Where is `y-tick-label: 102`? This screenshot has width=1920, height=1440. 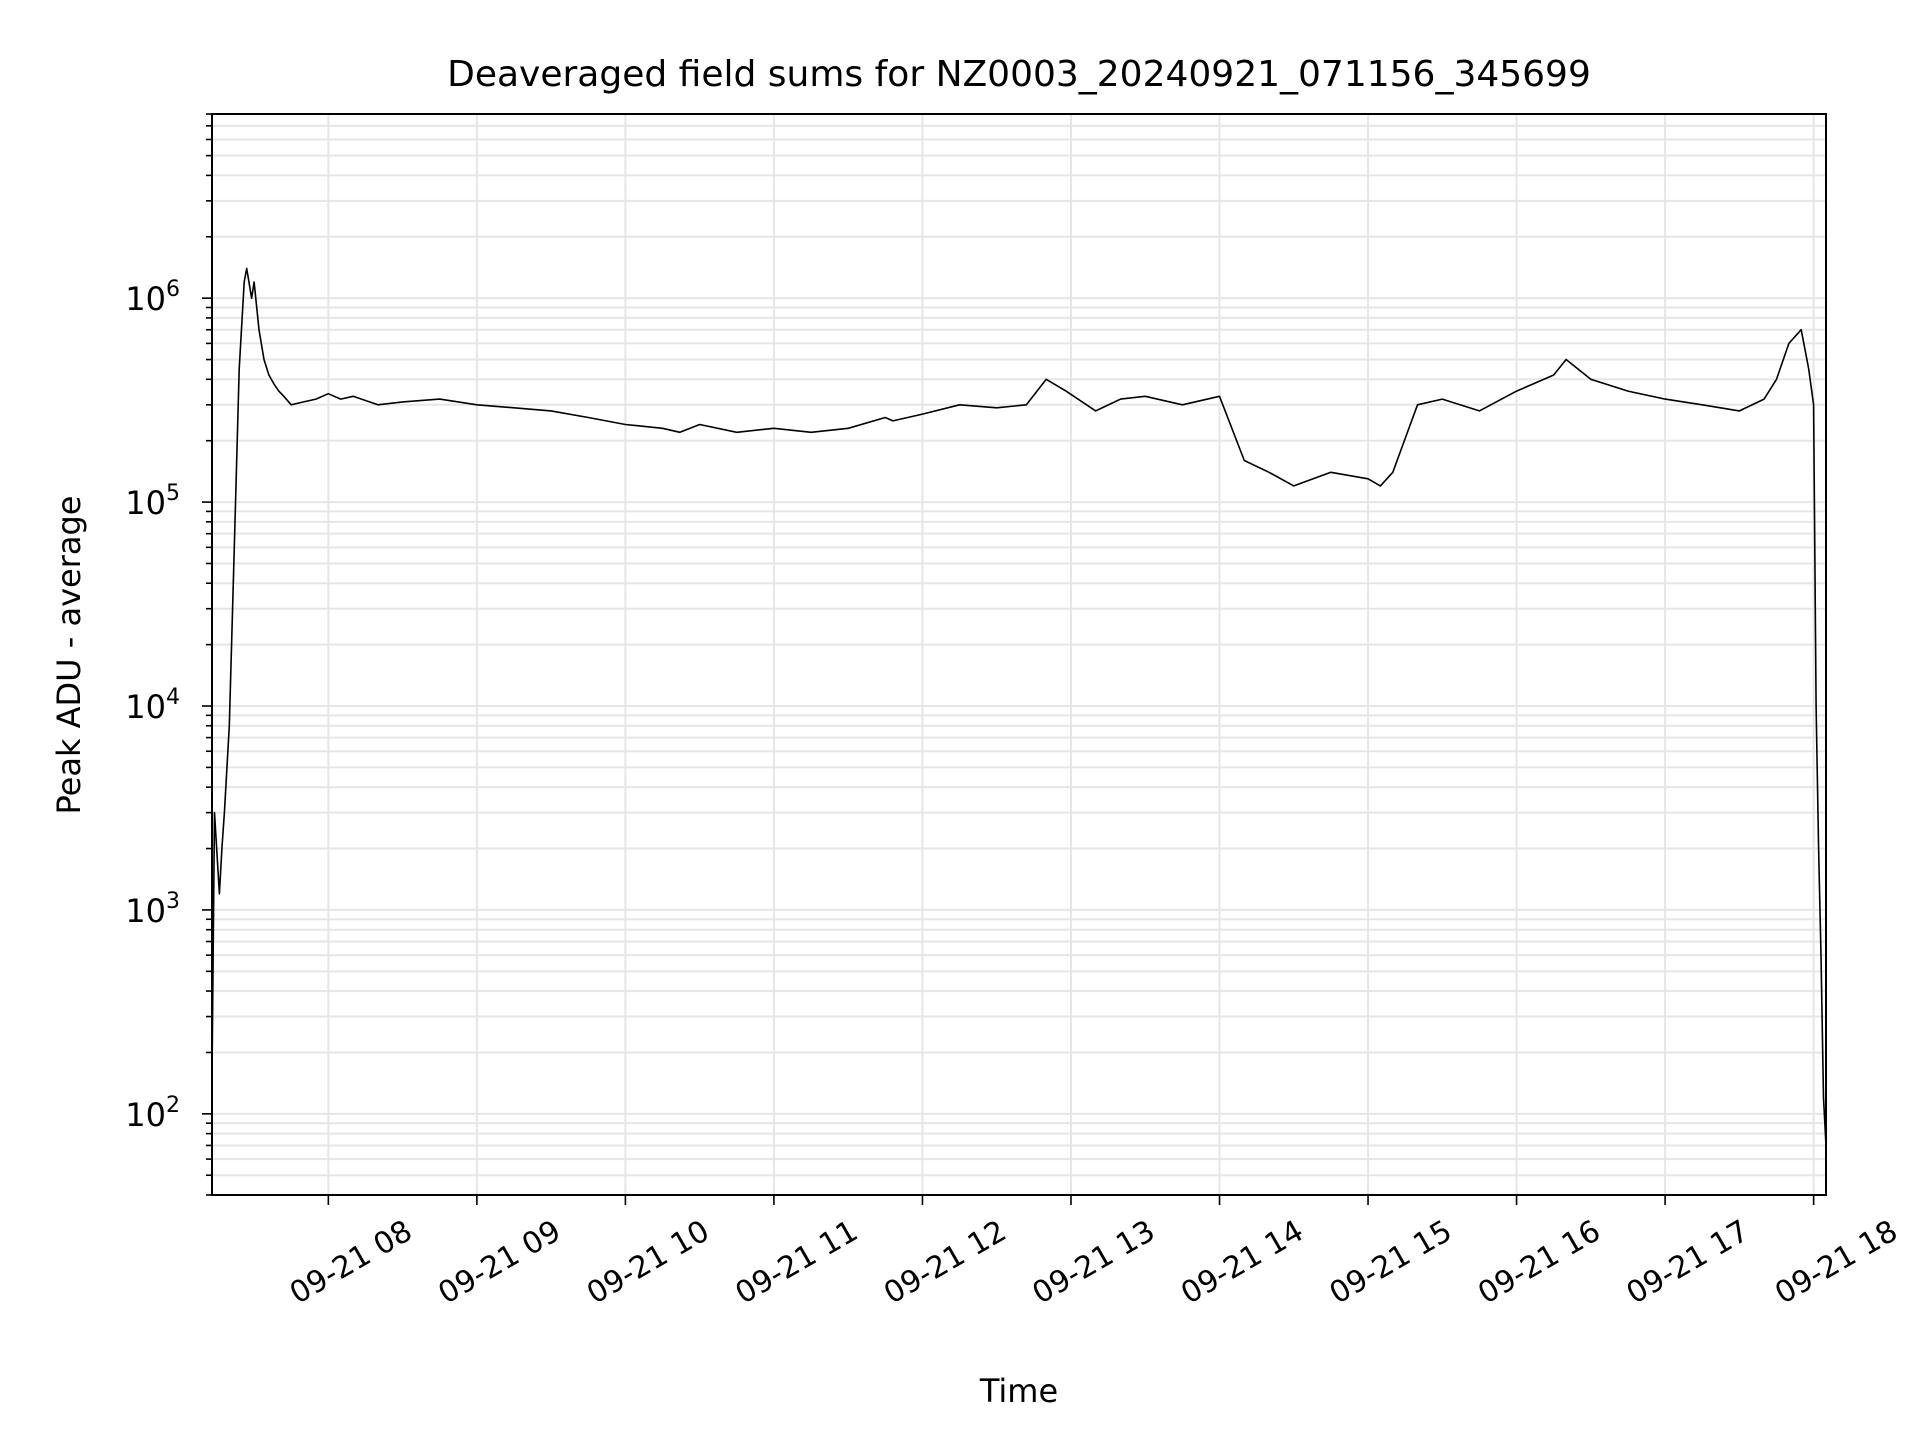
y-tick-label: 102 is located at coordinates (152, 1113).